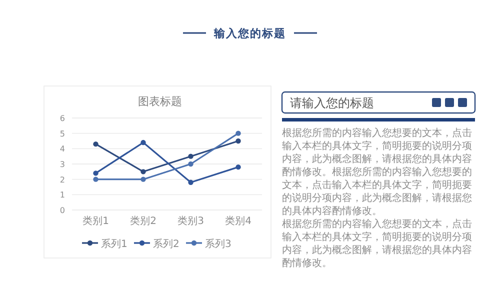 This screenshot has width=500, height=281. What do you see at coordinates (238, 221) in the screenshot?
I see `x-tick-label: 类别4` at bounding box center [238, 221].